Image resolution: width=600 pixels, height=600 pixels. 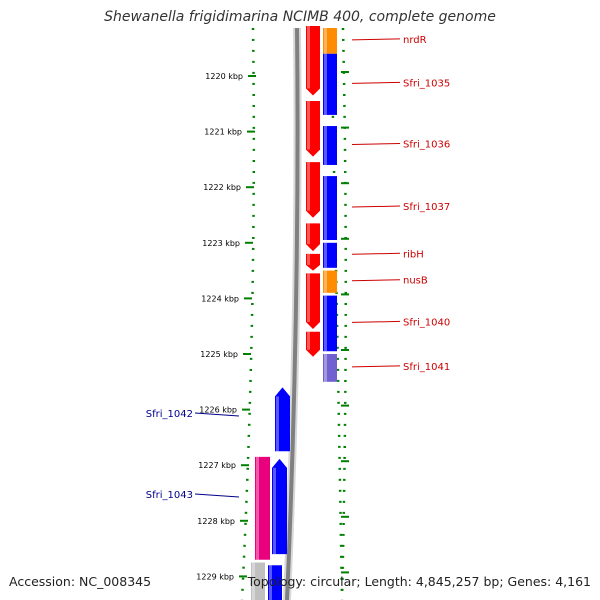 I want to click on gene-label-ribh: ribH, so click(x=413, y=254).